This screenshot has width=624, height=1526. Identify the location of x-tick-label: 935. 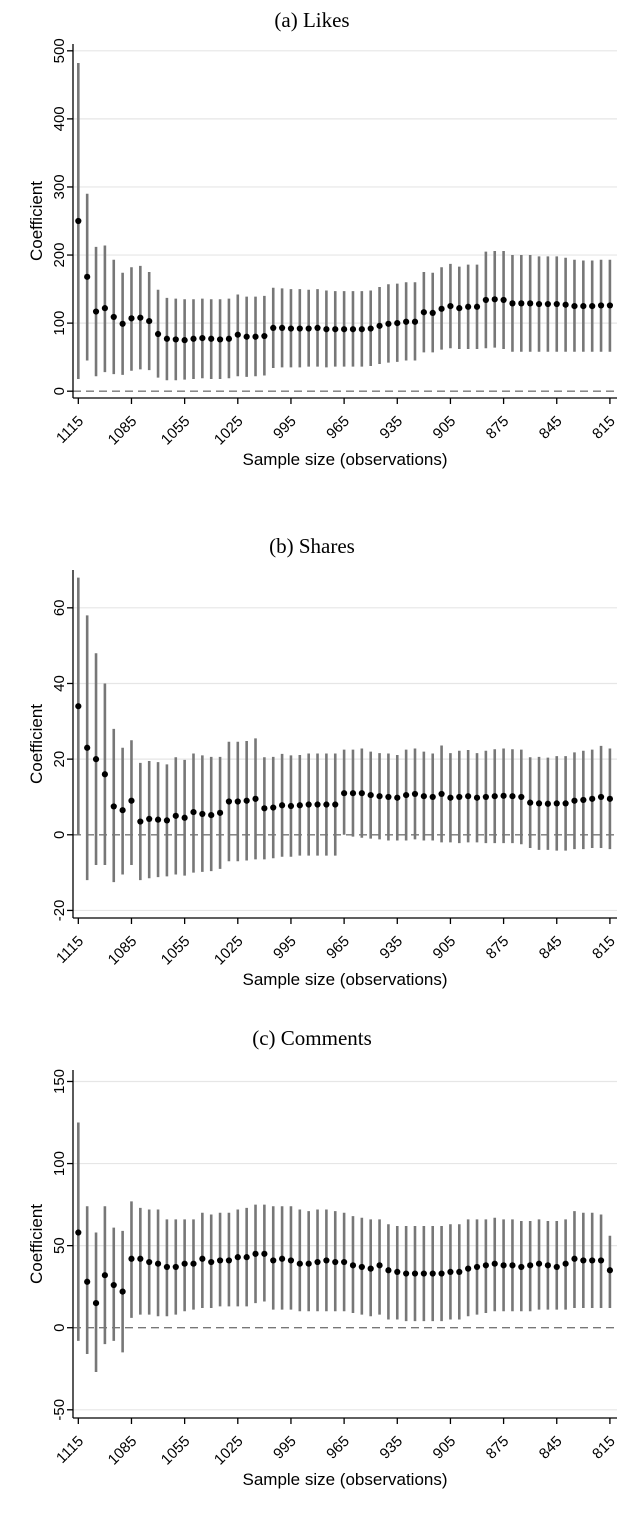
(391, 428).